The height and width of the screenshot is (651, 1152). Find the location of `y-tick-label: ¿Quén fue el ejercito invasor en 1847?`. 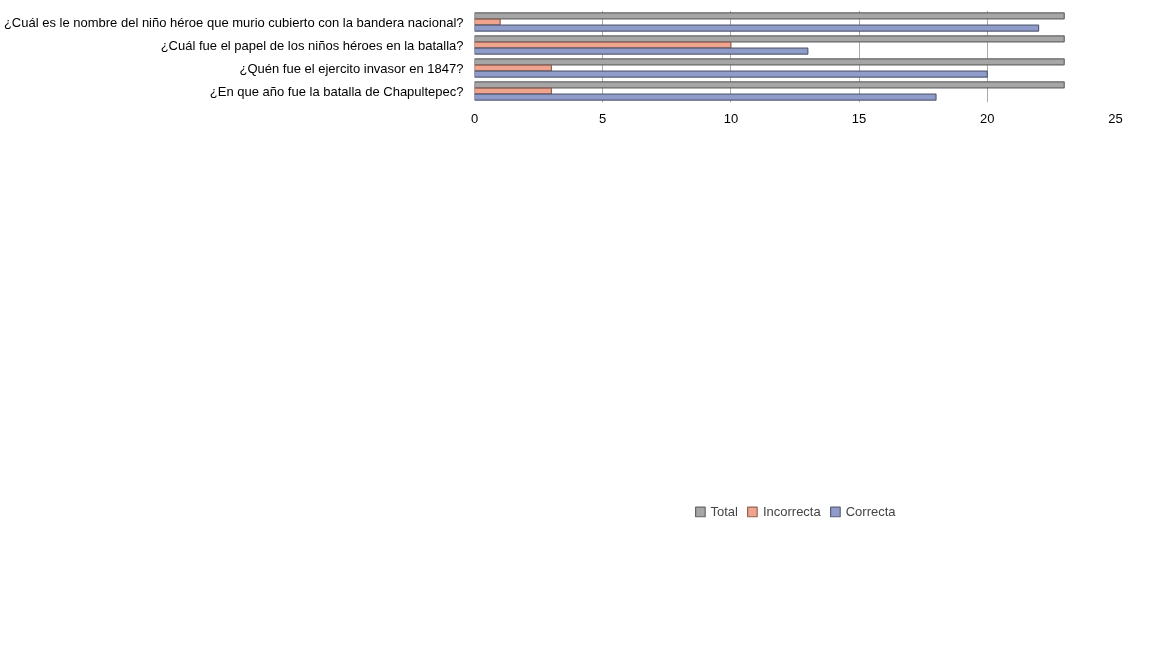

y-tick-label: ¿Quén fue el ejercito invasor en 1847? is located at coordinates (351, 68).